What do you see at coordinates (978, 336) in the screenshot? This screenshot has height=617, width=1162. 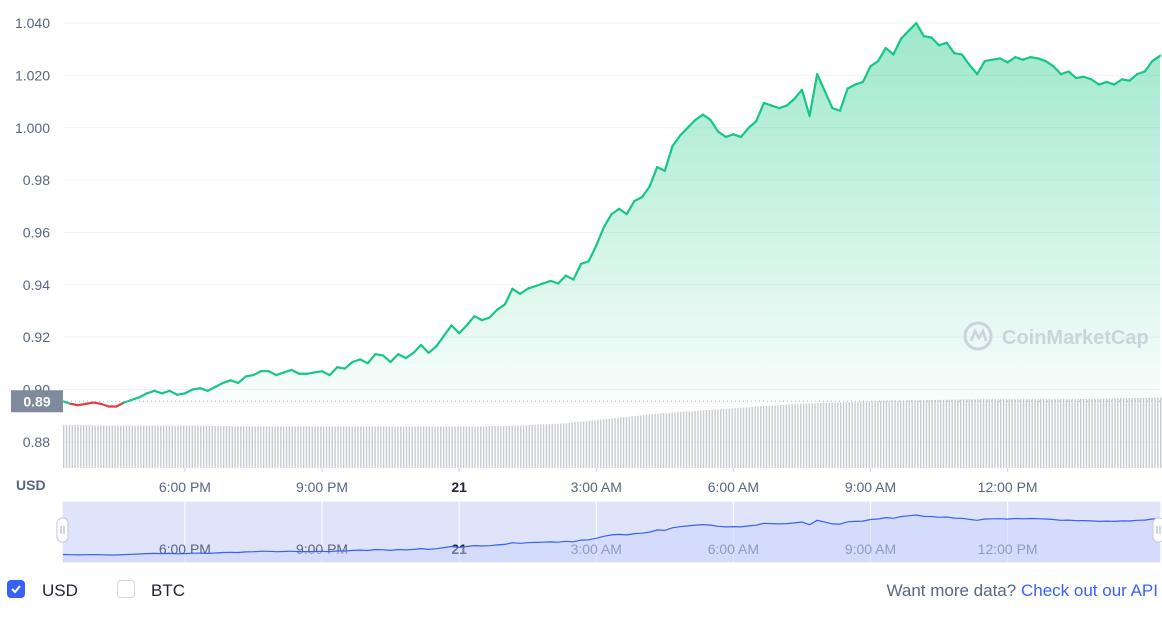 I see `coinmarketcap-logo-icon` at bounding box center [978, 336].